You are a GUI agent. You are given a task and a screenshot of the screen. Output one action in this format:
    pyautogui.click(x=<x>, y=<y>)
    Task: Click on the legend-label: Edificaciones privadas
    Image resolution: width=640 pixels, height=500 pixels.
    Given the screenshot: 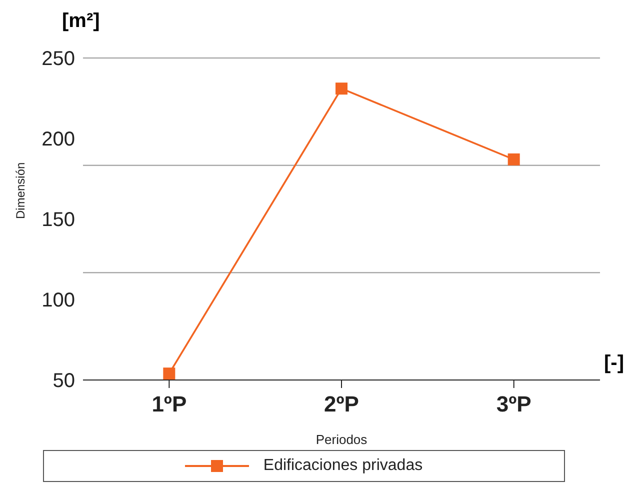 What is the action you would take?
    pyautogui.click(x=343, y=466)
    